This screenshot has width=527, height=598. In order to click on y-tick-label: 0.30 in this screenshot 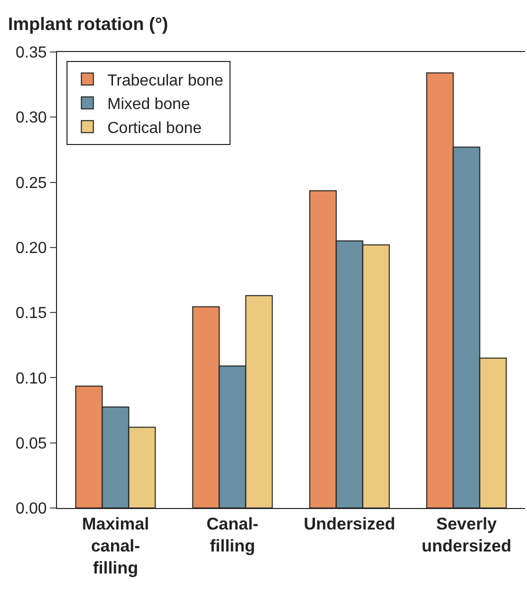, I will do `click(31, 118)`.